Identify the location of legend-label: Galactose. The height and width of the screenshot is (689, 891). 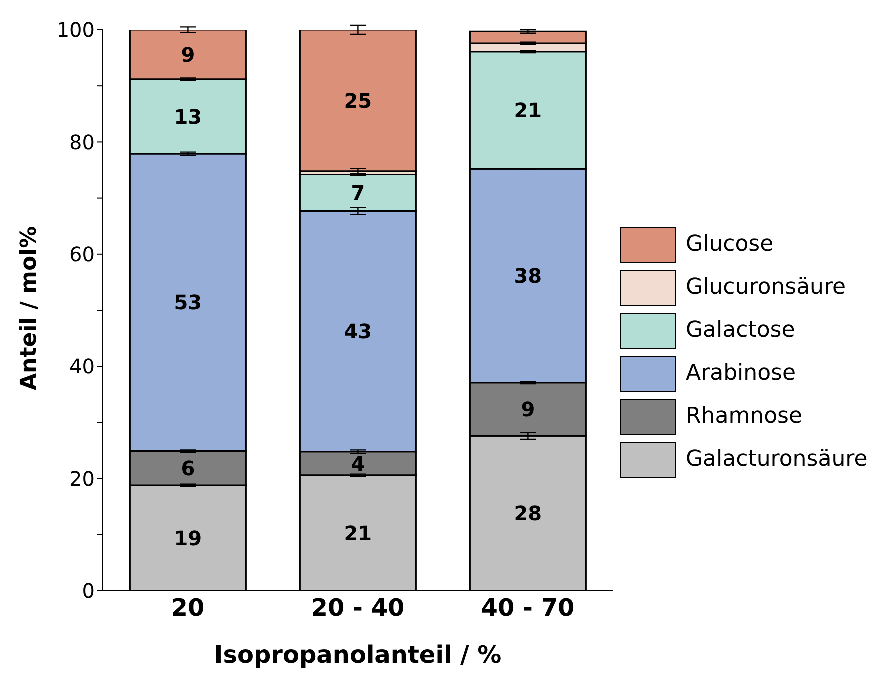
(741, 330).